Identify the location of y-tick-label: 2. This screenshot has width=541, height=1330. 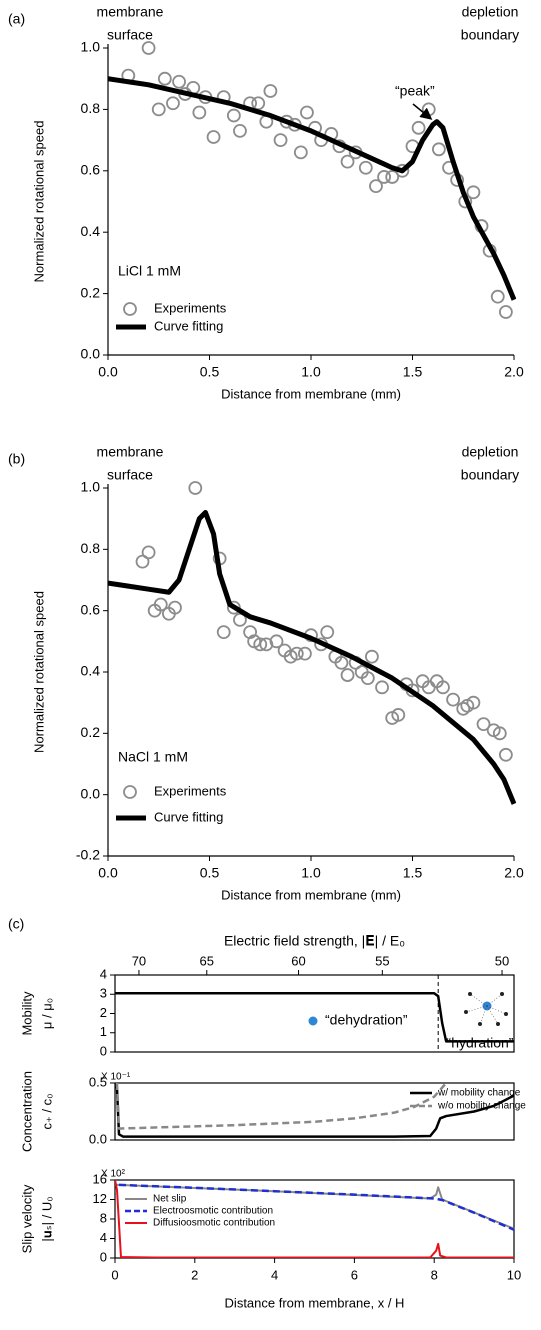
(103, 1012).